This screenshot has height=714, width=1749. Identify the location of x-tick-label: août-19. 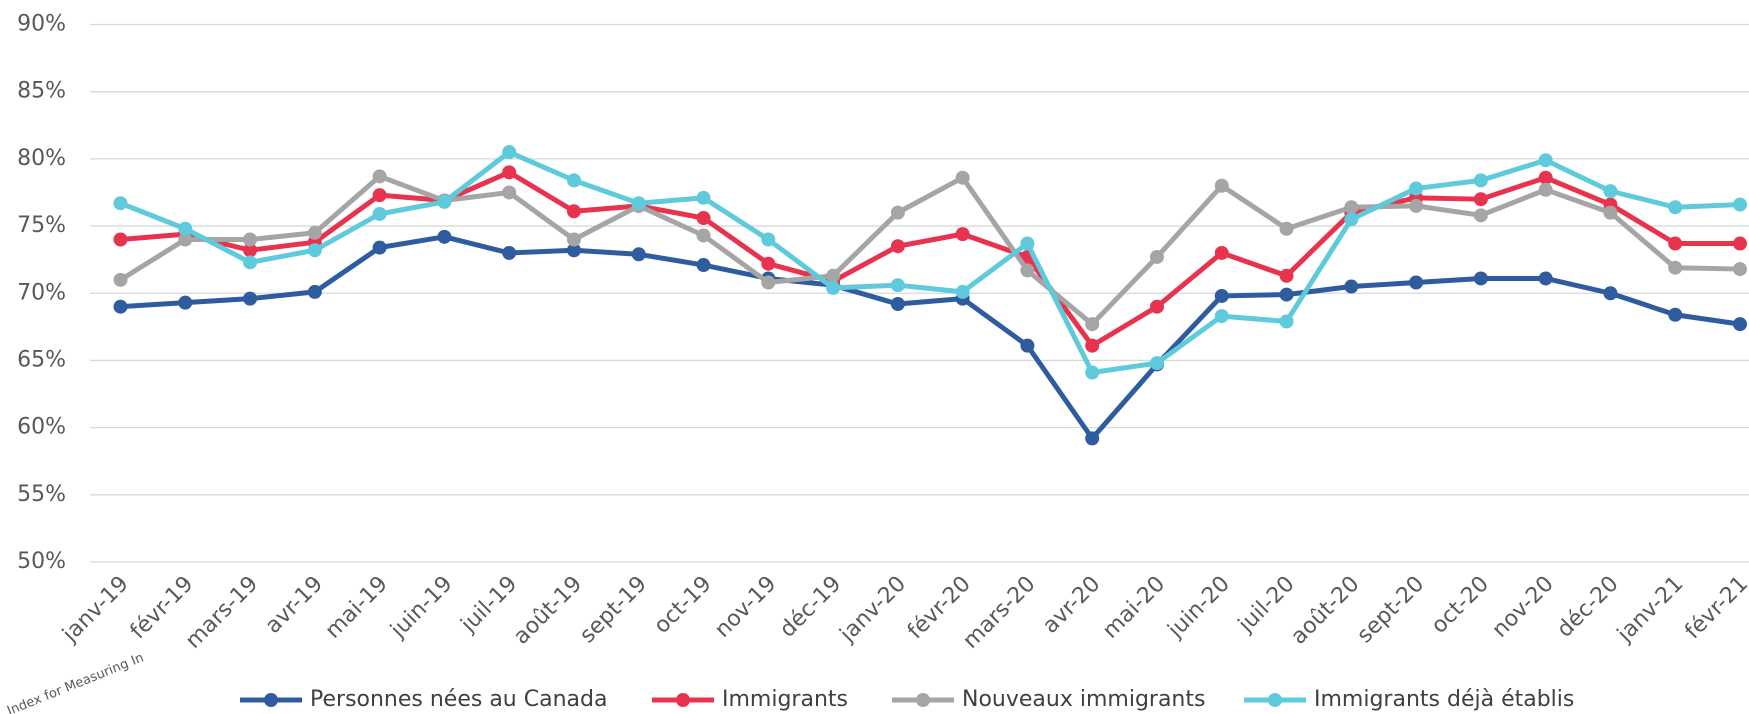
(548, 610).